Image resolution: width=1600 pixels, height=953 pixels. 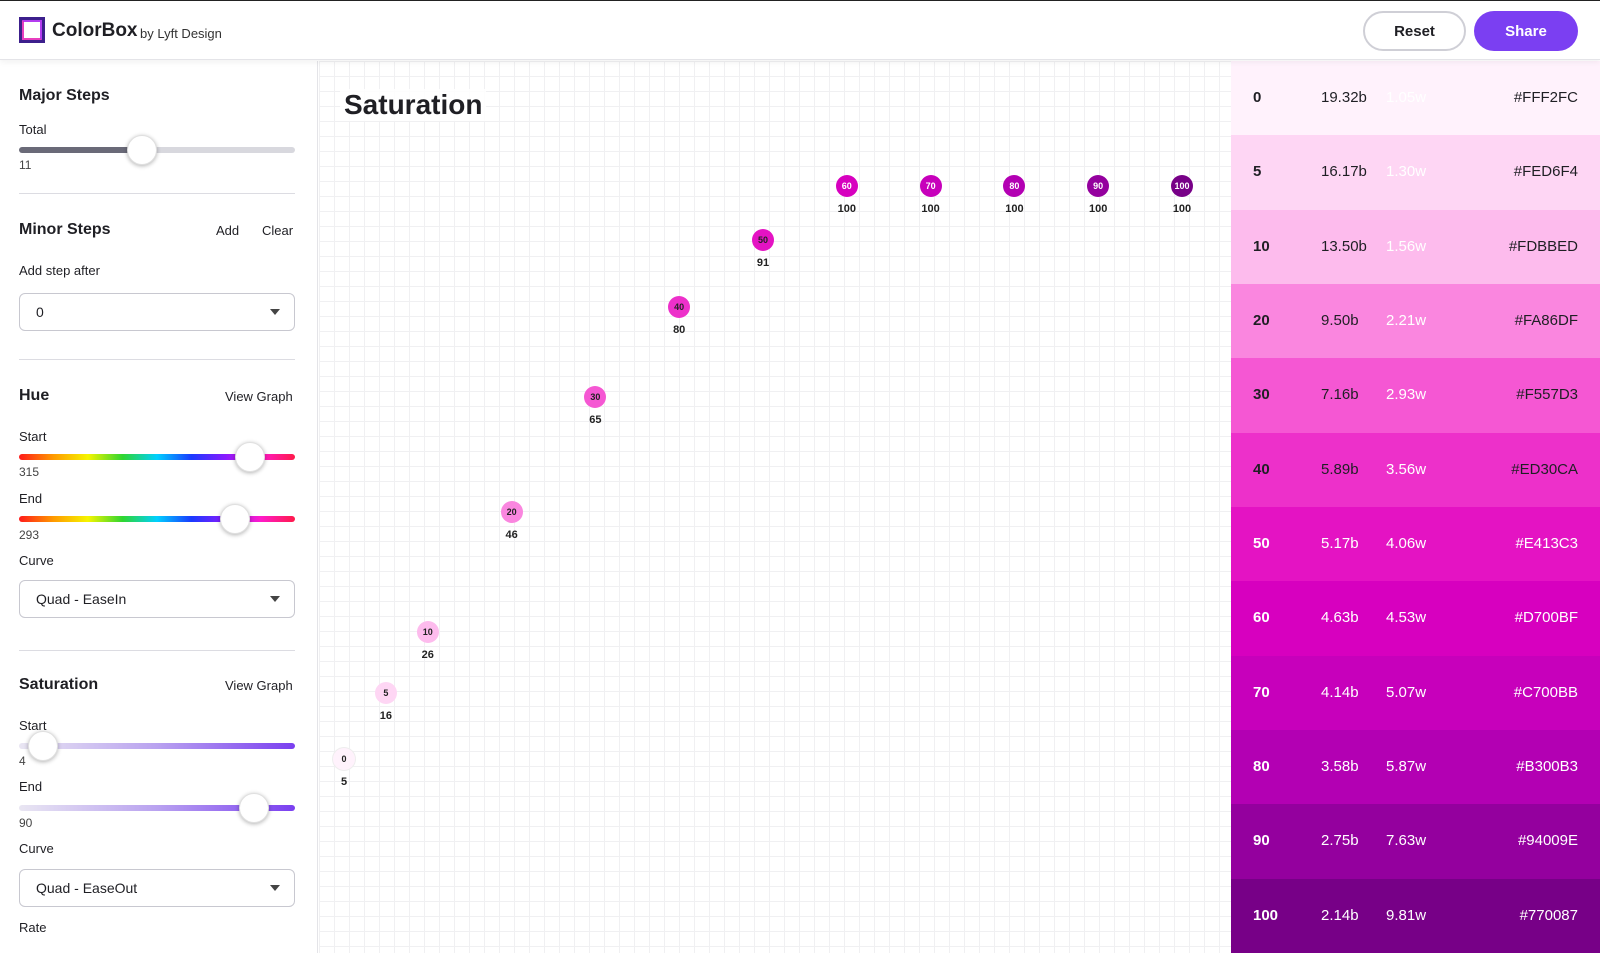 I want to click on graph-point-value: 91, so click(x=763, y=263).